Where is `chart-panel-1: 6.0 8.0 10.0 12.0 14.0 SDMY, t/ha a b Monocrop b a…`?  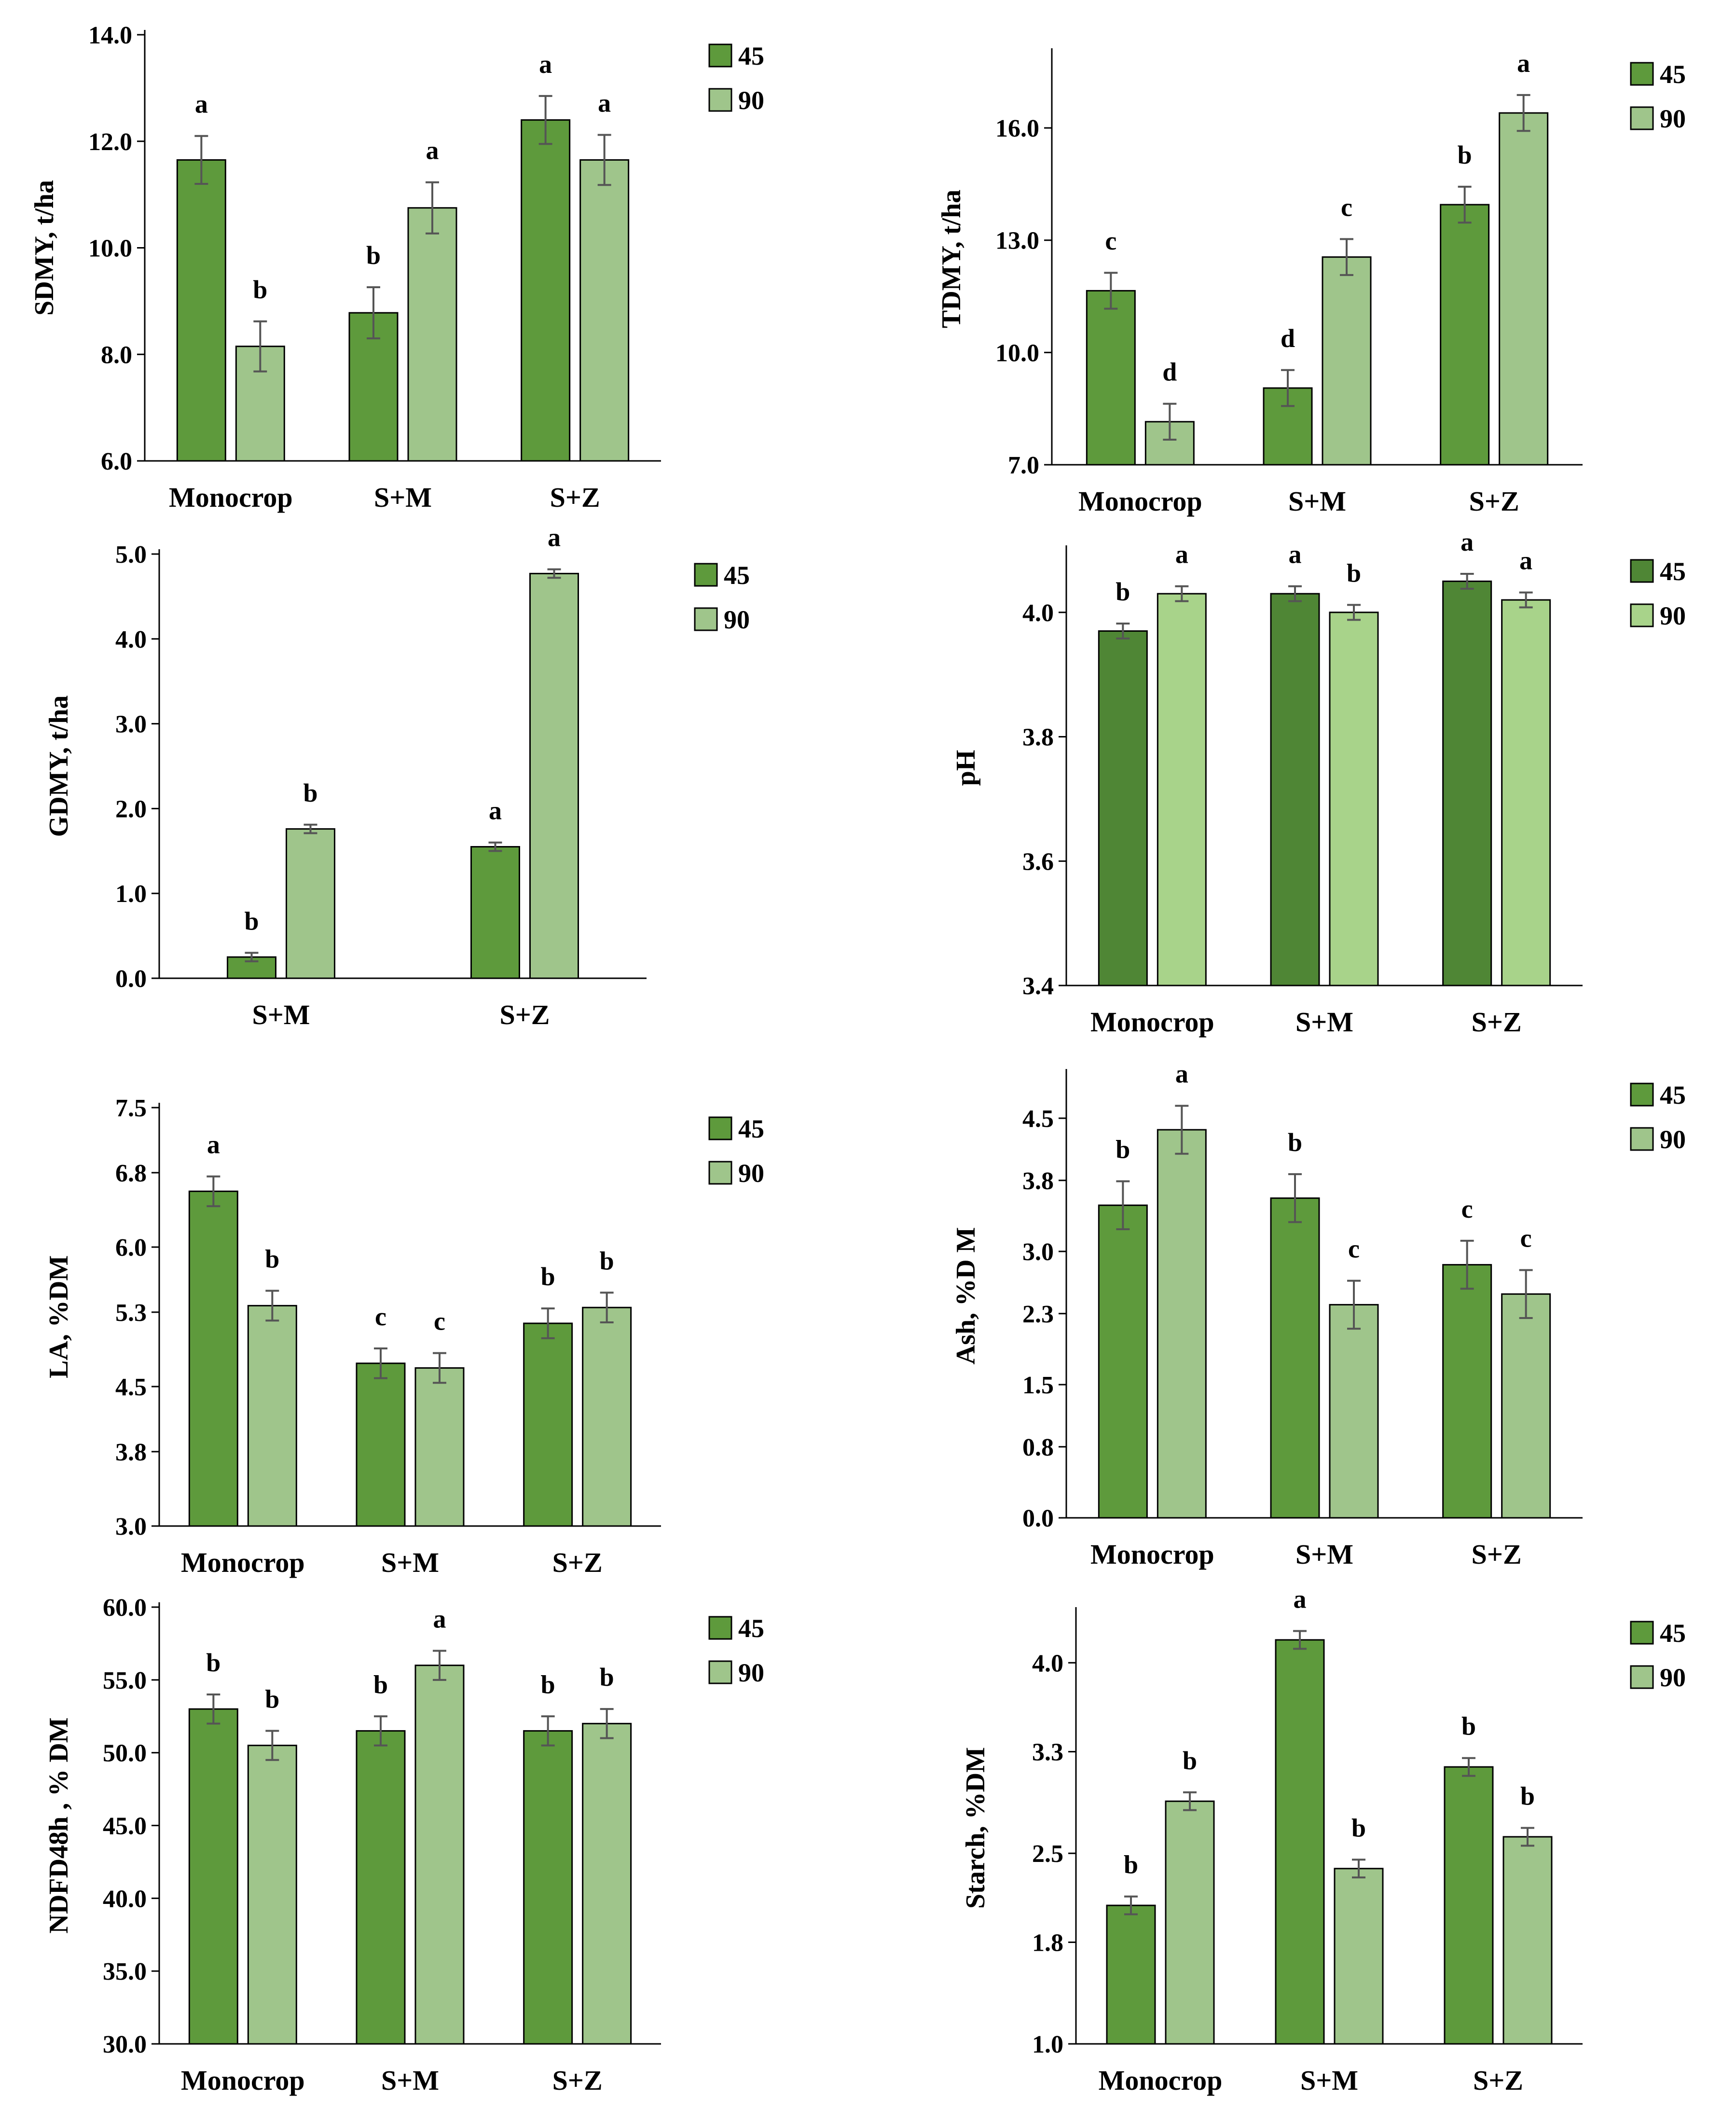
chart-panel-1: 6.0 8.0 10.0 12.0 14.0 SDMY, t/ha a b Monocrop b a… is located at coordinates (397, 268).